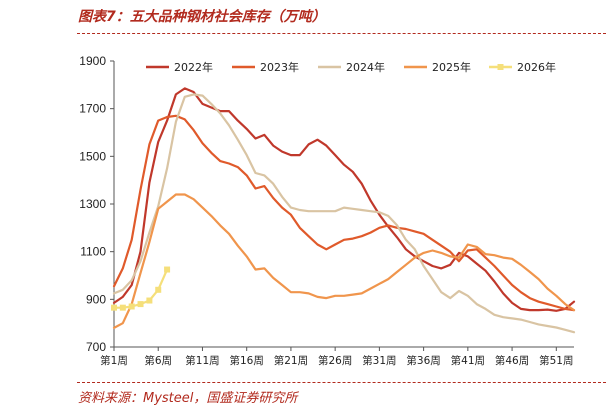  What do you see at coordinates (158, 360) in the screenshot?
I see `x-tick-label: 第6周` at bounding box center [158, 360].